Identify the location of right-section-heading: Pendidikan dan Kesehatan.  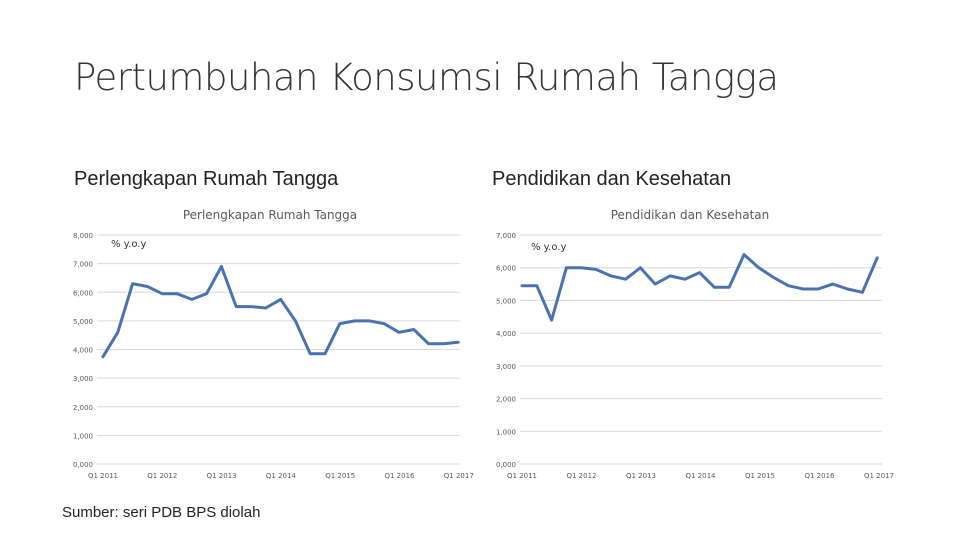
(612, 179).